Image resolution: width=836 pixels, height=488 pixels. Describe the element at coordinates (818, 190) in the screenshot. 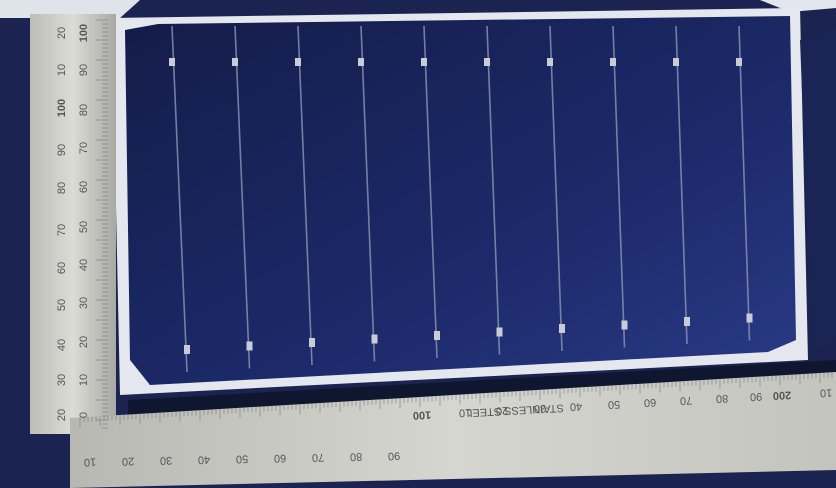

I see `next-cell` at that location.